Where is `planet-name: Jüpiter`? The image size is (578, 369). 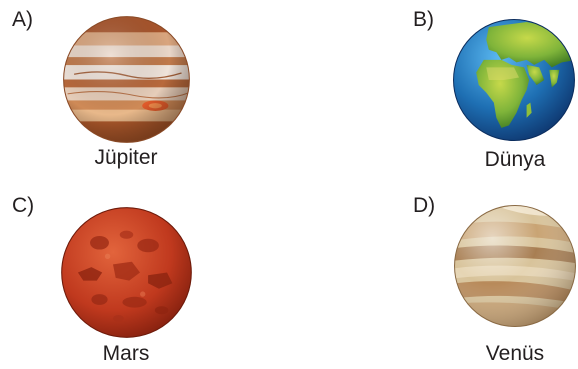
planet-name: Jüpiter is located at coordinates (126, 157).